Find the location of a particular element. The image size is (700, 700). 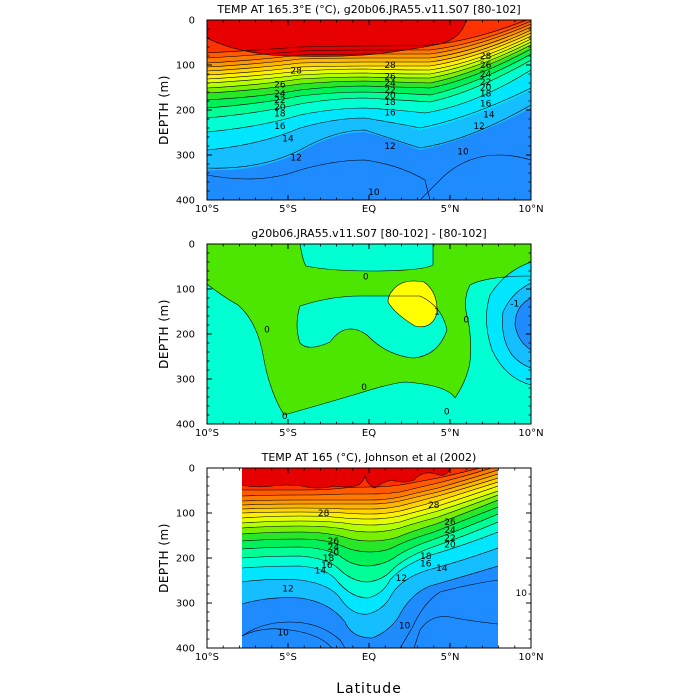

panel-b-title: g20b06.JRA55.v11.S07 [80-102] - [80-102] is located at coordinates (368, 233).